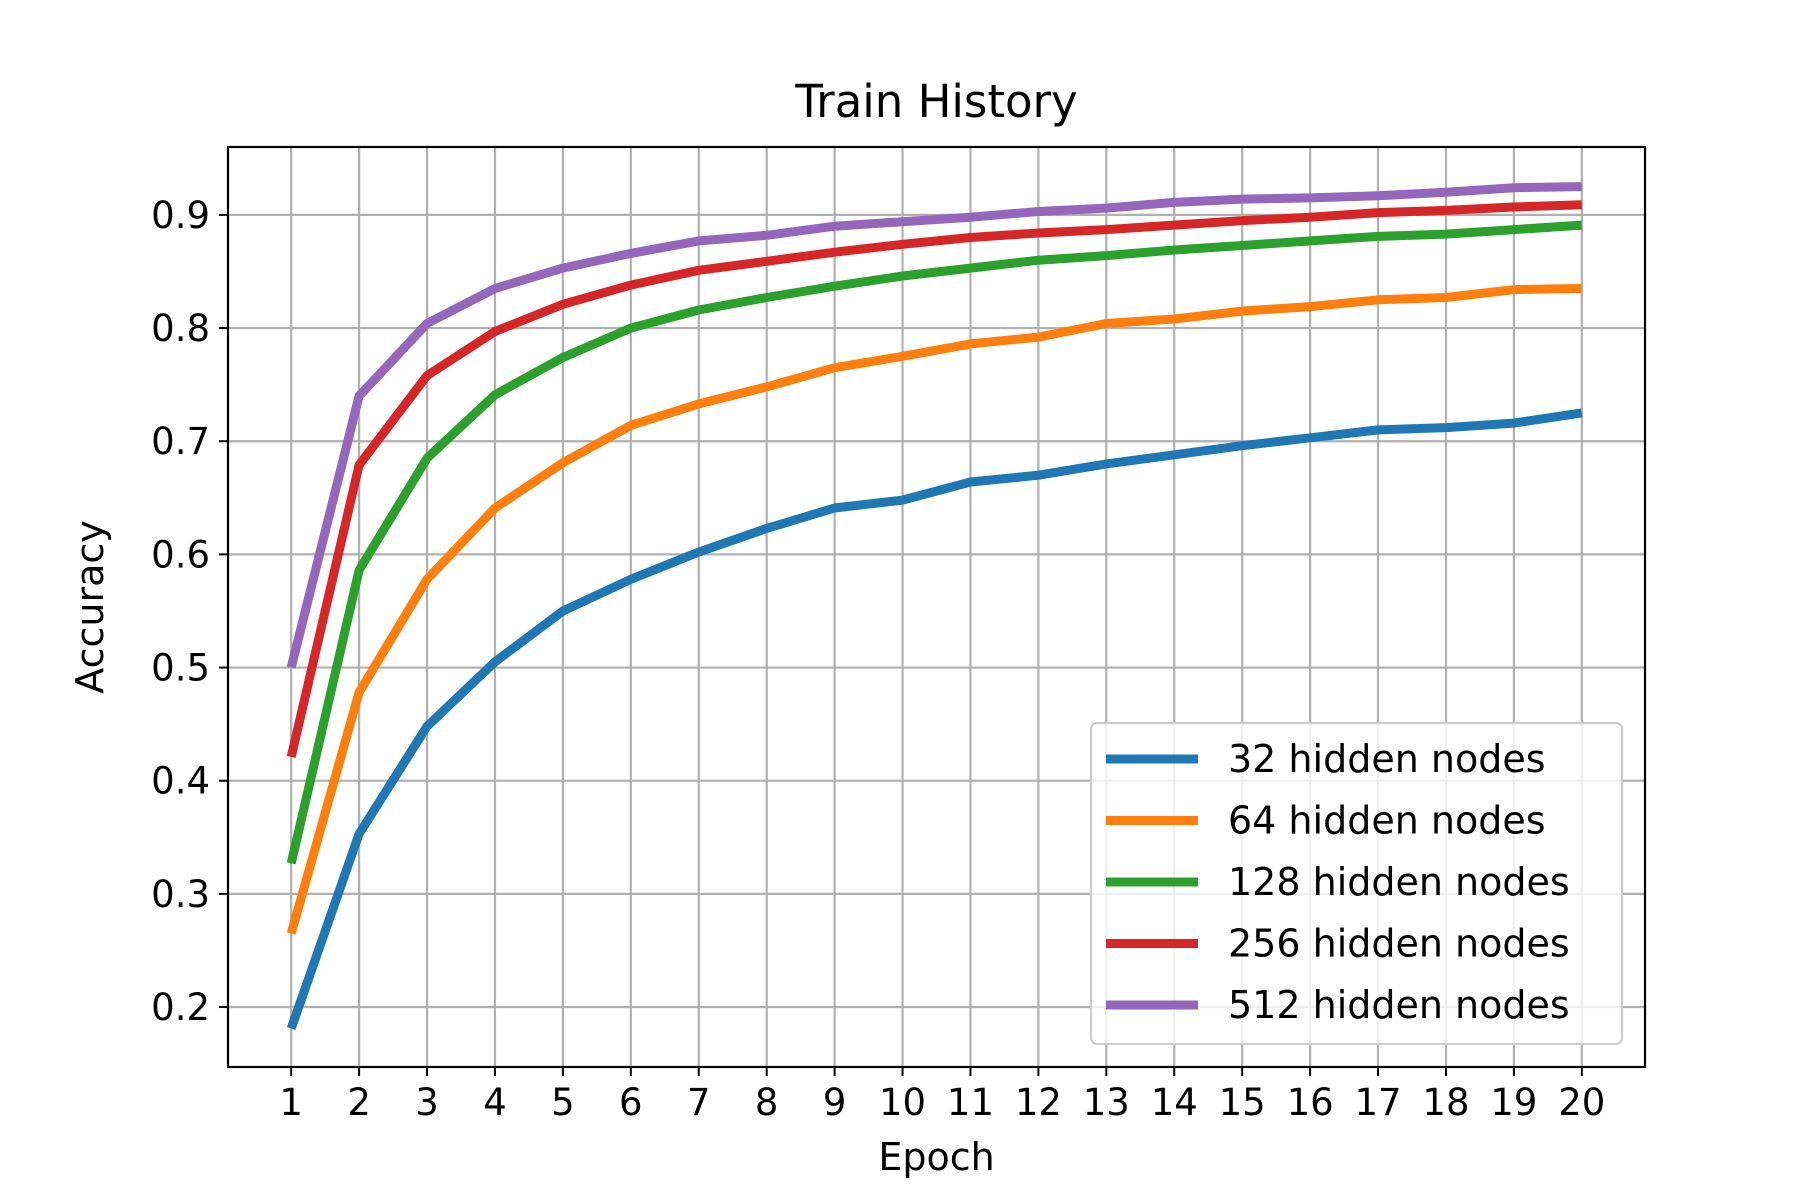 This screenshot has height=1204, width=1800. I want to click on y-tick-label: 0.4, so click(180, 781).